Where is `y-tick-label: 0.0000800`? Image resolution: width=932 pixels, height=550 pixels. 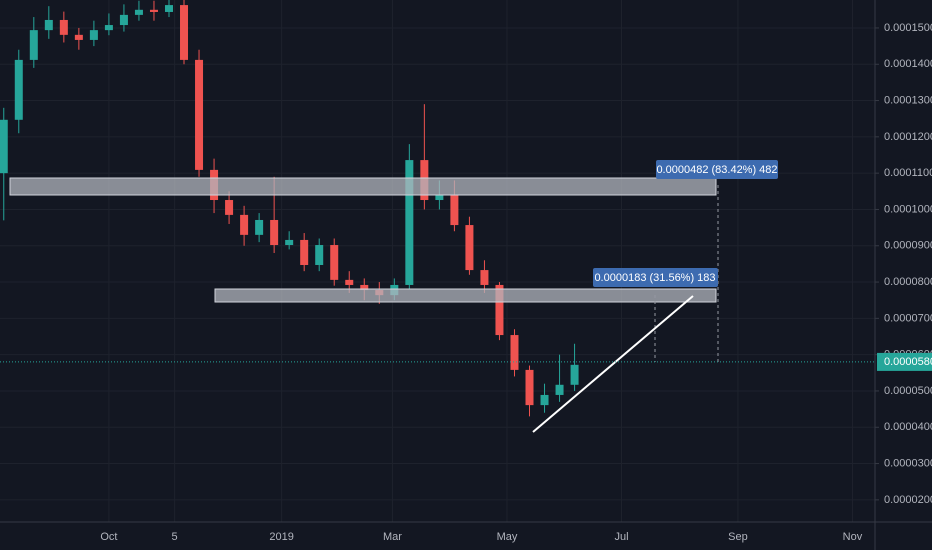 y-tick-label: 0.0000800 is located at coordinates (908, 282).